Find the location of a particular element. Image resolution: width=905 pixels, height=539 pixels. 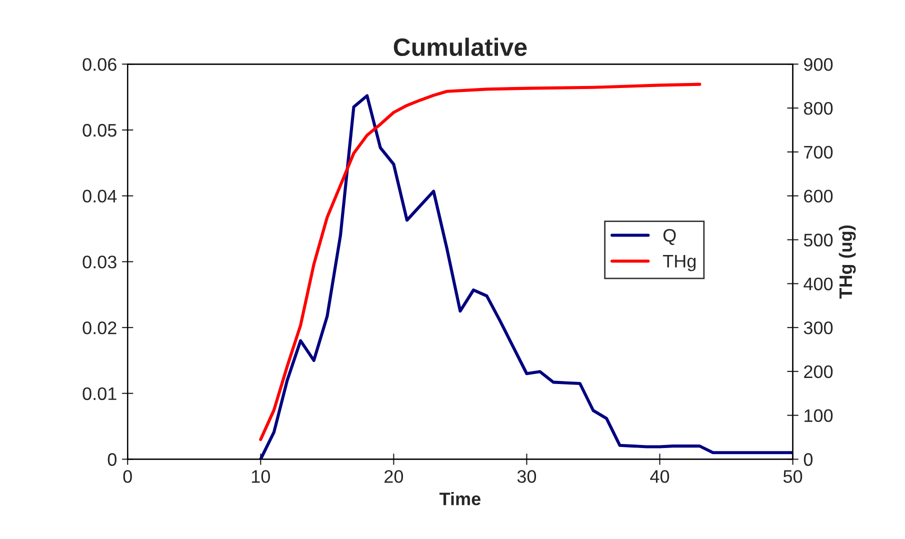

chart-title: Cumulative is located at coordinates (460, 47).